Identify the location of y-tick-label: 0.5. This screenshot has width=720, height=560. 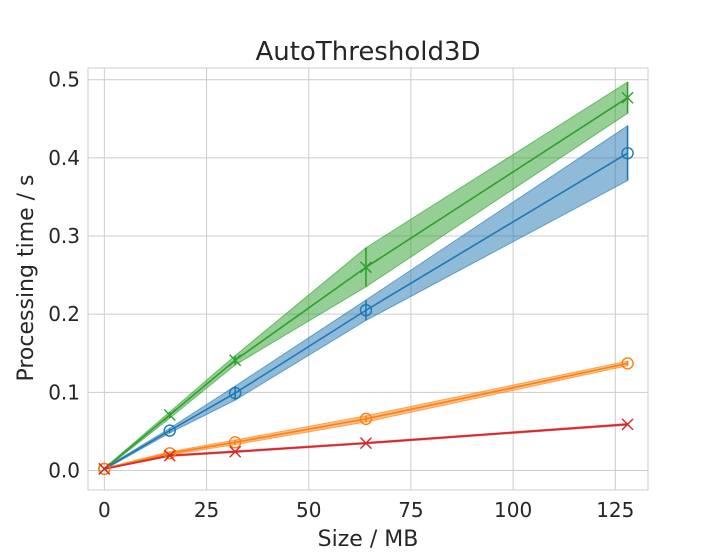
(64, 80).